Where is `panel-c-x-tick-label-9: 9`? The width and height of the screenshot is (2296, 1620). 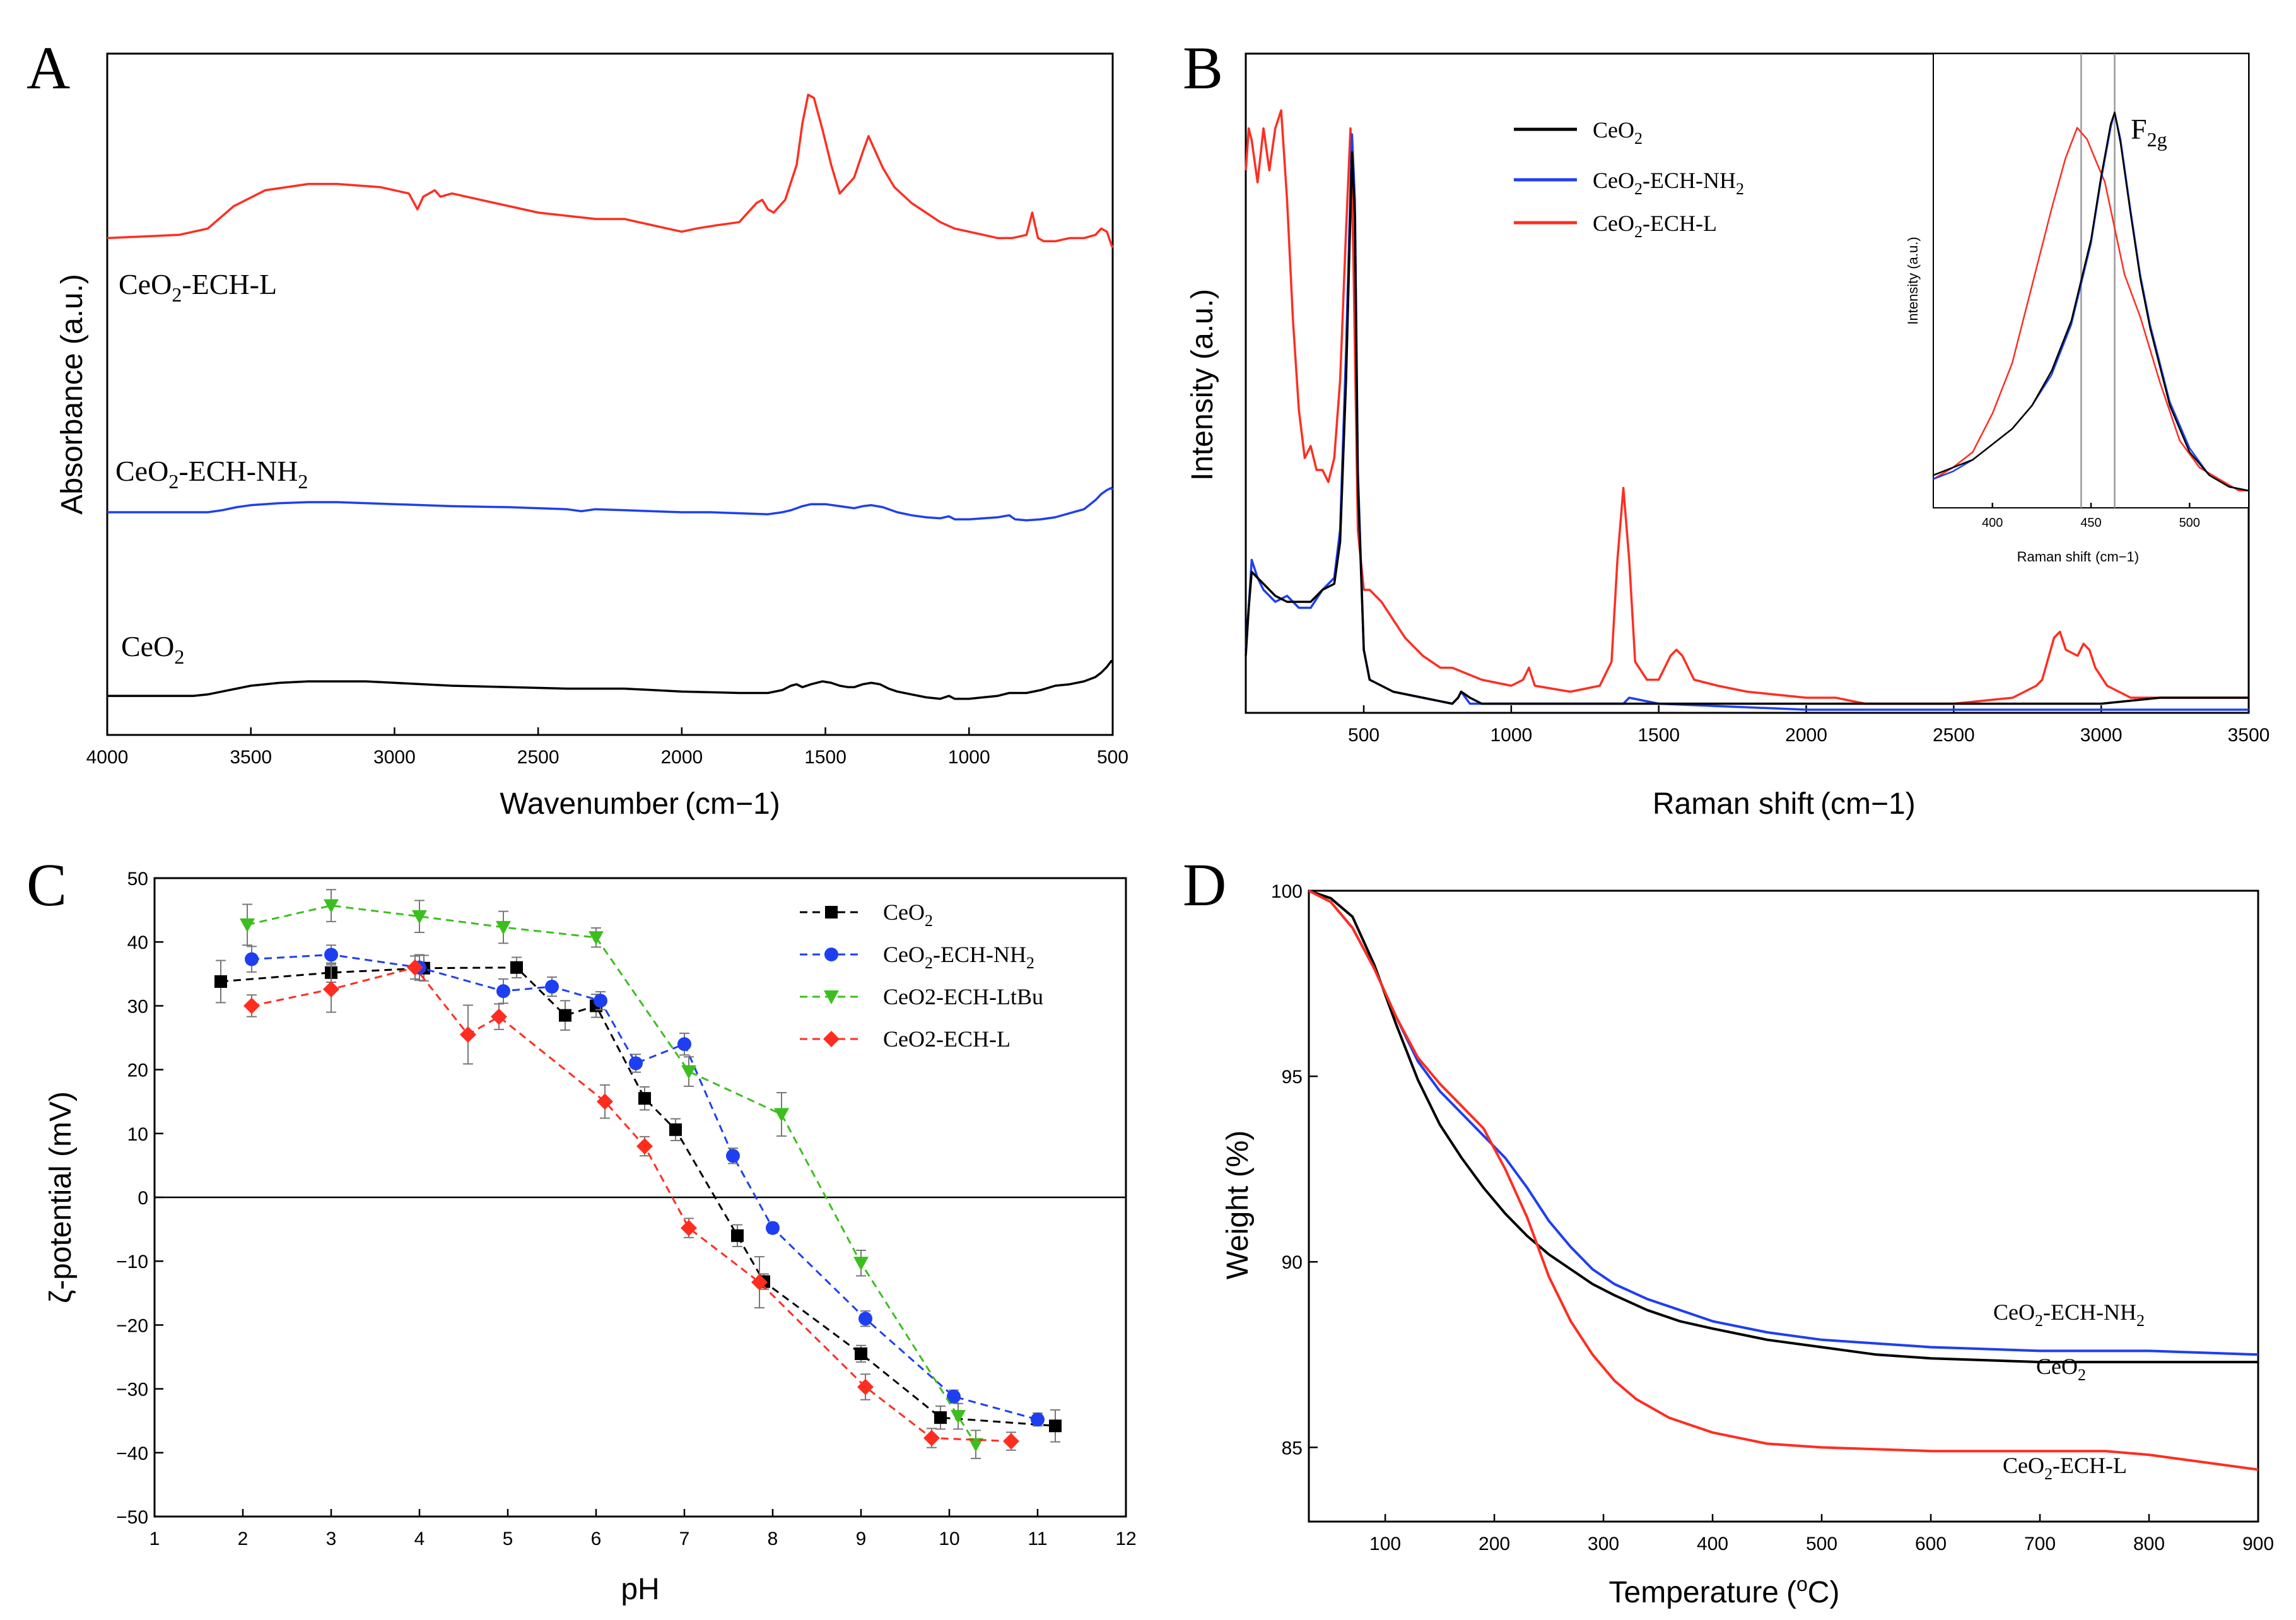
panel-c-x-tick-label-9: 9 is located at coordinates (861, 1539).